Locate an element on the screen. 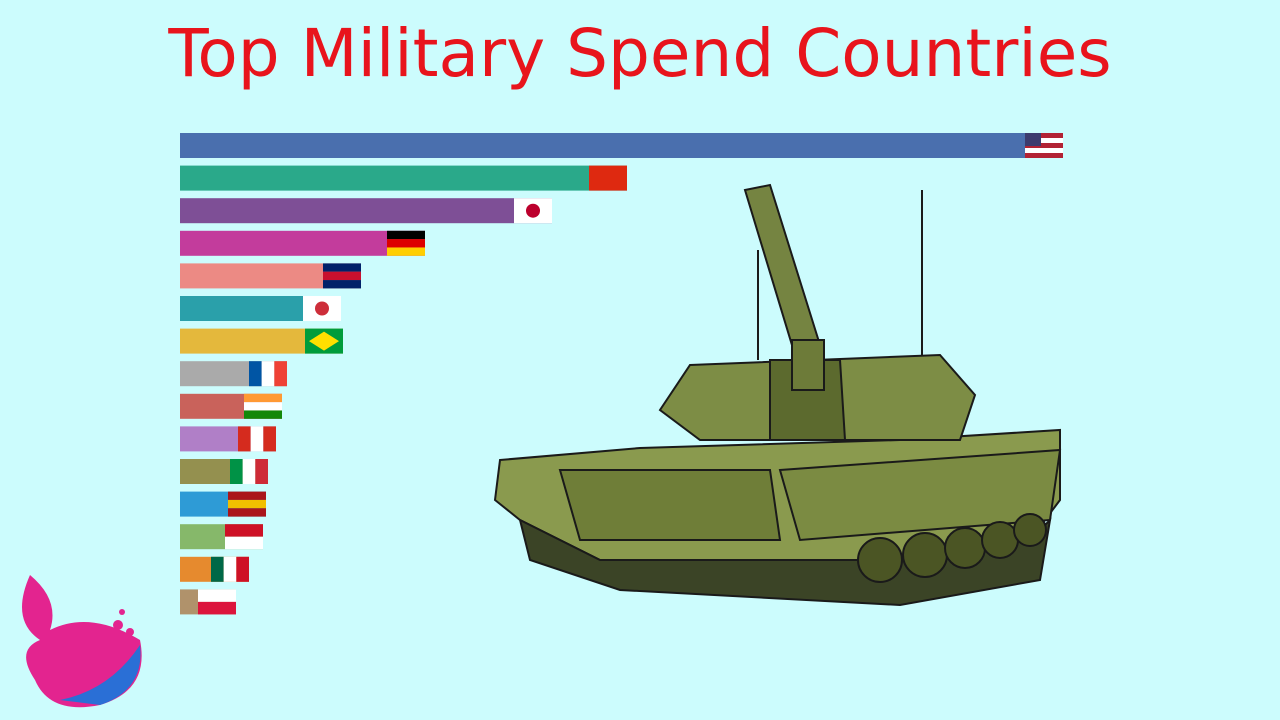 The image size is (1280, 720). chart-title: Top Military Spend Countries is located at coordinates (639, 53).